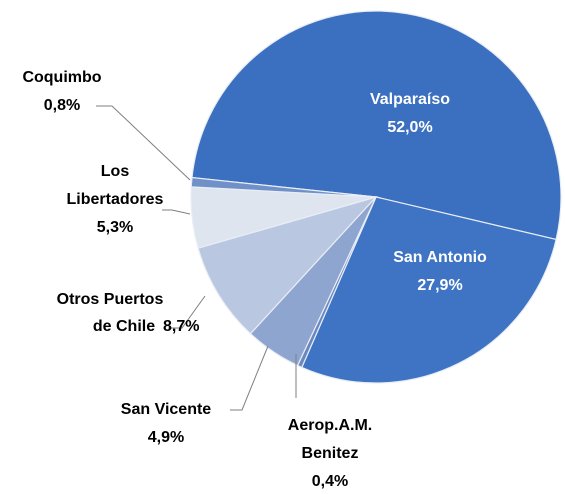 The width and height of the screenshot is (565, 494). I want to click on slice-label: Valparaíso, so click(410, 99).